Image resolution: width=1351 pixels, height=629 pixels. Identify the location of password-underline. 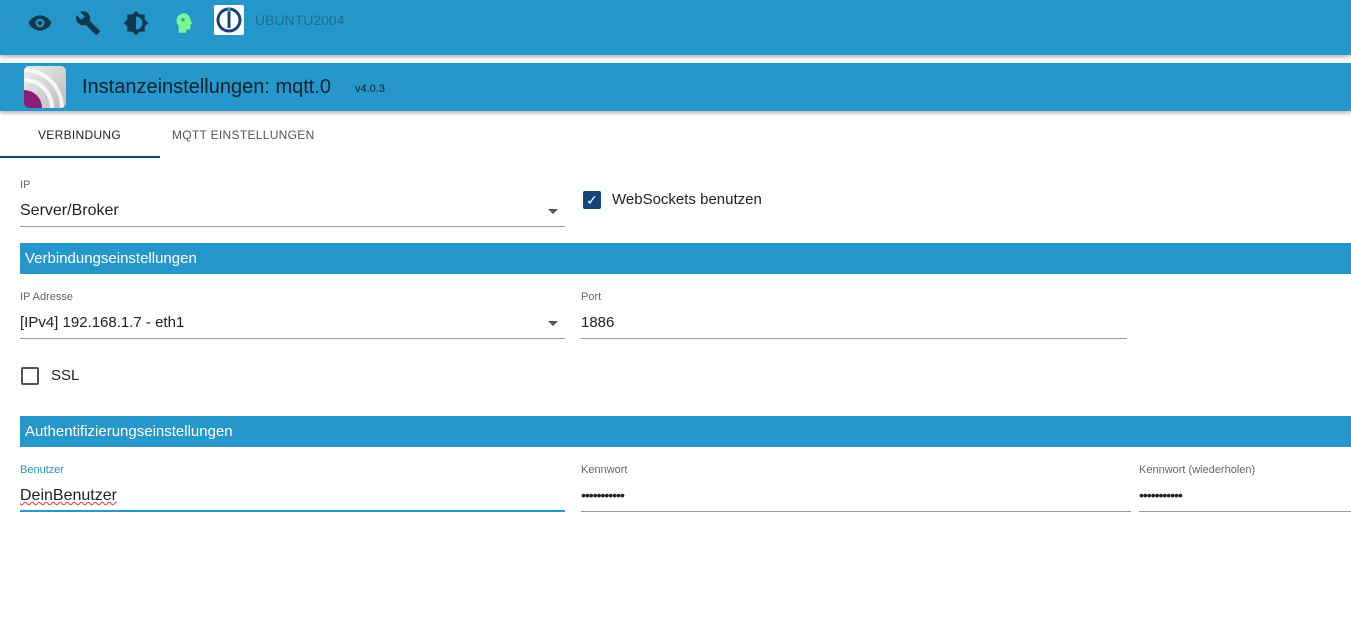
(856, 511).